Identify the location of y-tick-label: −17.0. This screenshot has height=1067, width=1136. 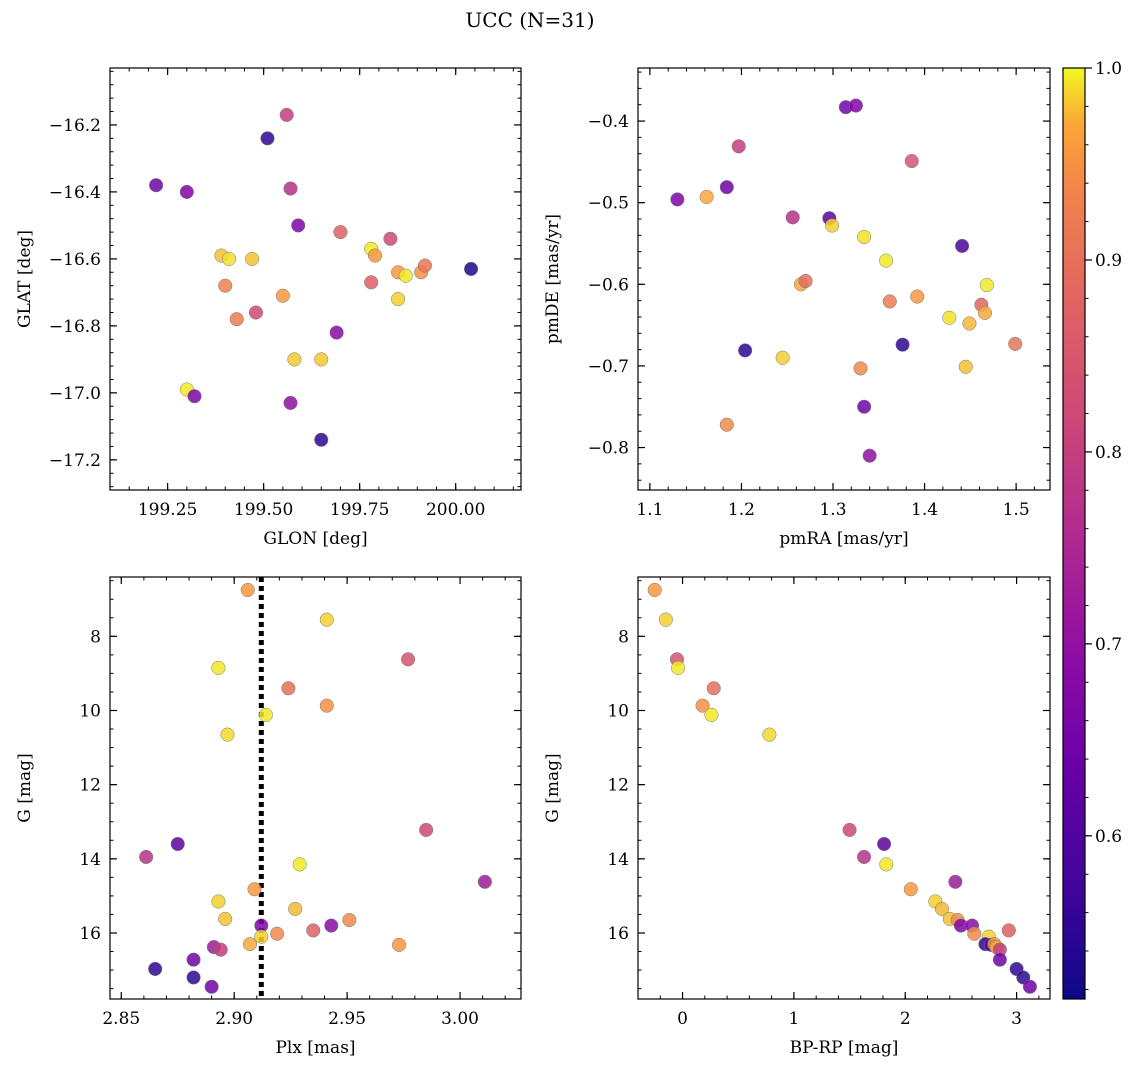
(75, 394).